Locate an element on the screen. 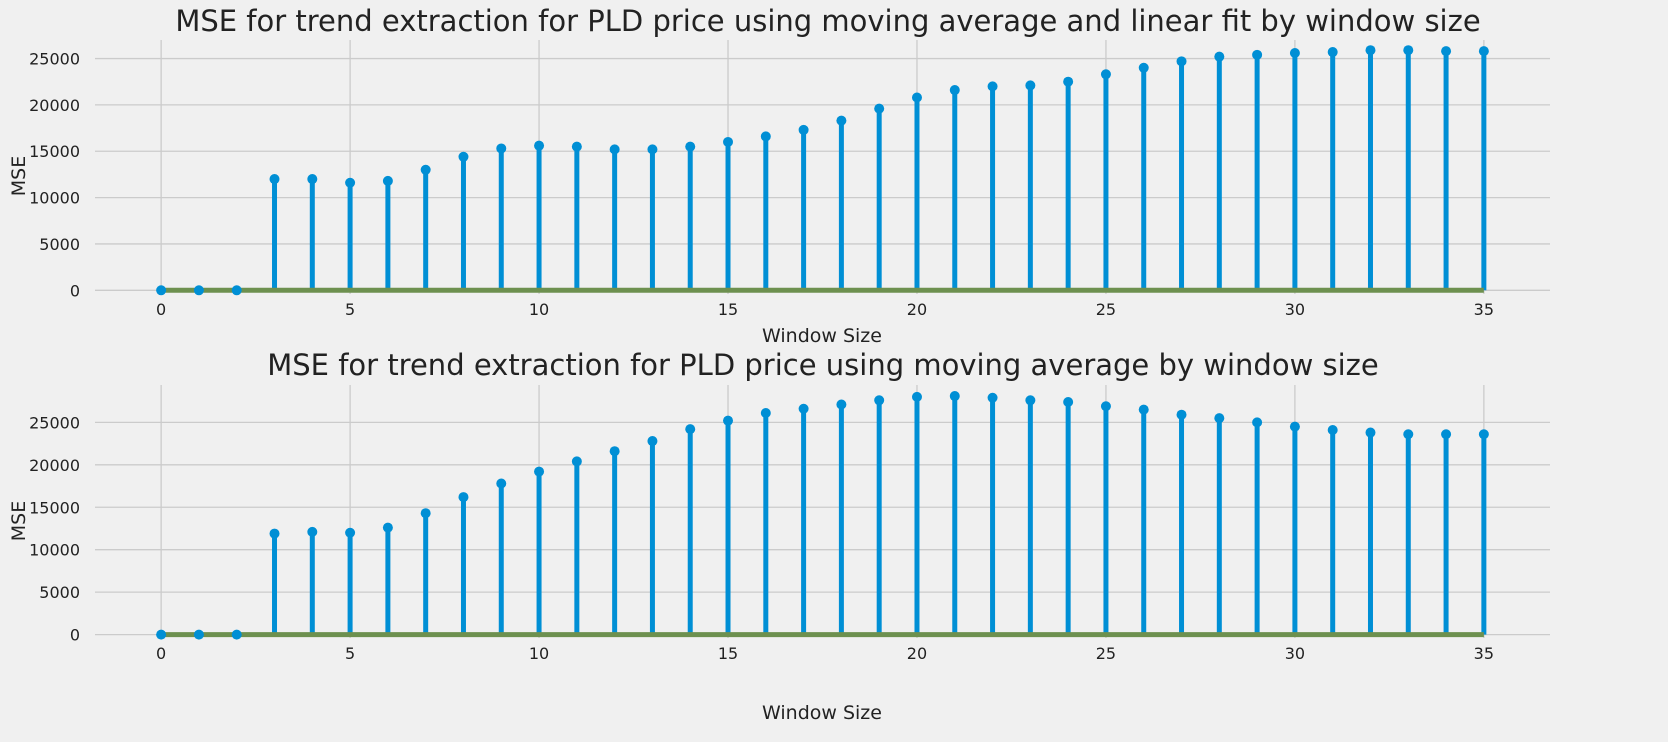 The image size is (1668, 742). chart-2-y-tick-label: 0 is located at coordinates (75, 635).